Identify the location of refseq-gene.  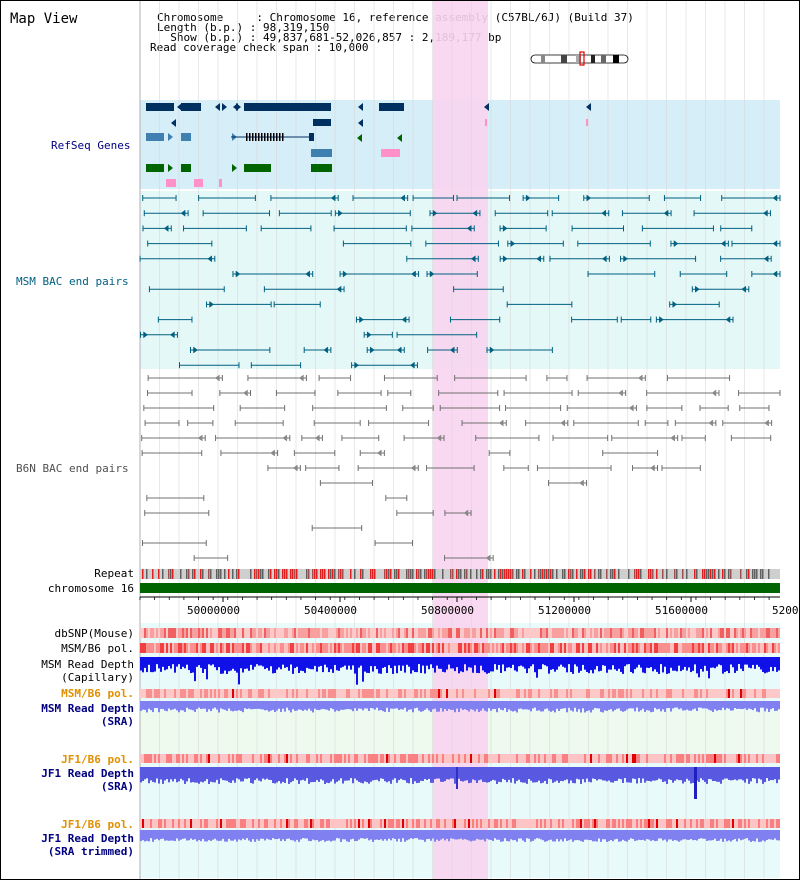
(160, 107).